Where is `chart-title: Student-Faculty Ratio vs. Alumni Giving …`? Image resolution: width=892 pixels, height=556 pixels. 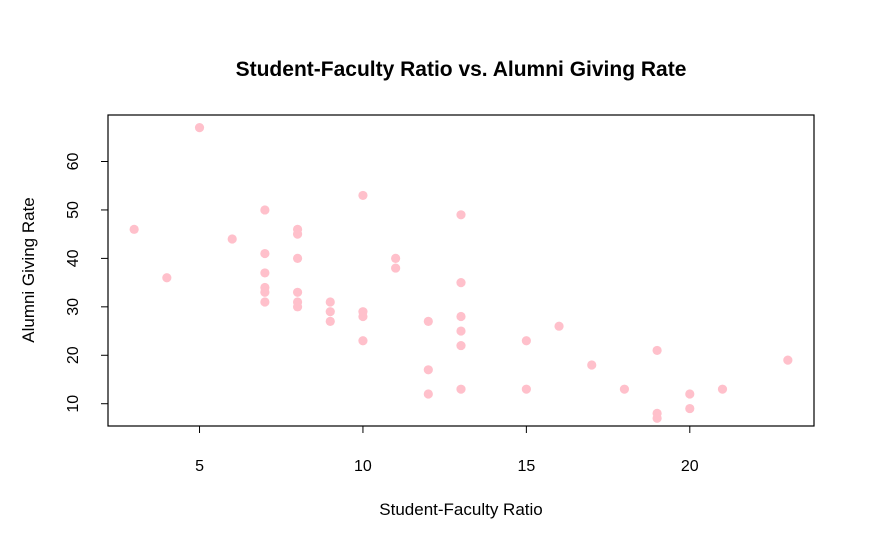 chart-title: Student-Faculty Ratio vs. Alumni Giving … is located at coordinates (461, 69).